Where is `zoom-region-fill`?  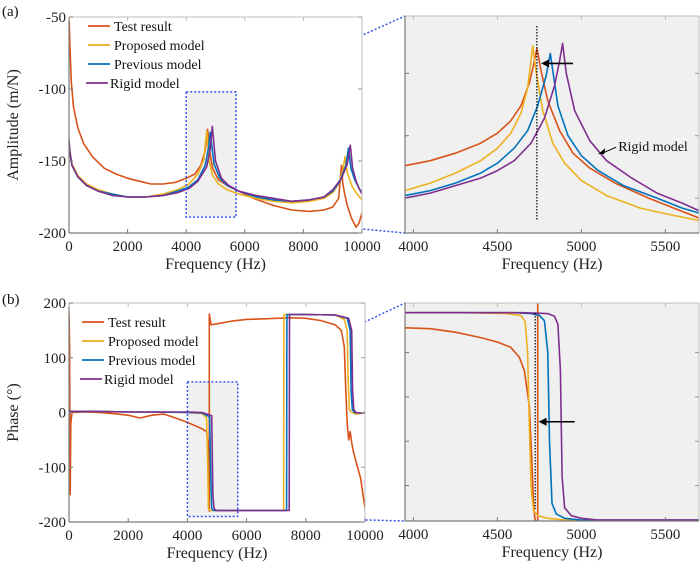 zoom-region-fill is located at coordinates (211, 154).